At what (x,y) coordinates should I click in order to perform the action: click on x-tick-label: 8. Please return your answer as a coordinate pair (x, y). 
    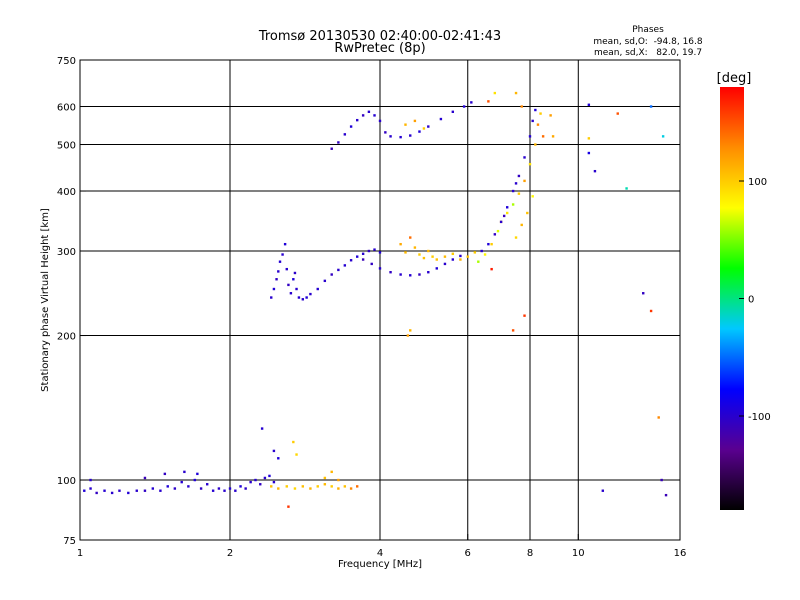
    Looking at the image, I should click on (530, 553).